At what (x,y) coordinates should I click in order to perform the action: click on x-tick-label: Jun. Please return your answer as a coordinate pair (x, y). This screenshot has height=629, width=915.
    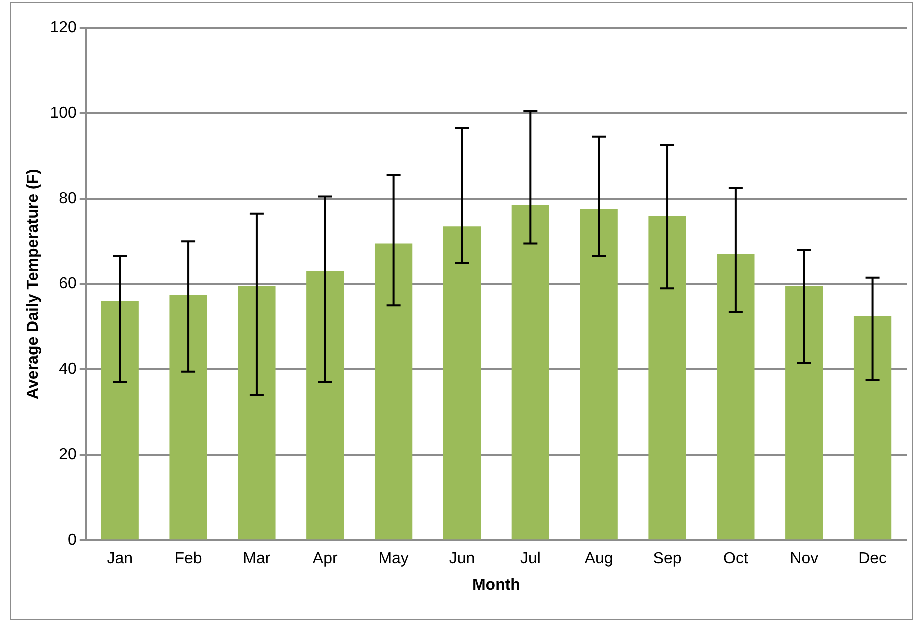
    Looking at the image, I should click on (462, 559).